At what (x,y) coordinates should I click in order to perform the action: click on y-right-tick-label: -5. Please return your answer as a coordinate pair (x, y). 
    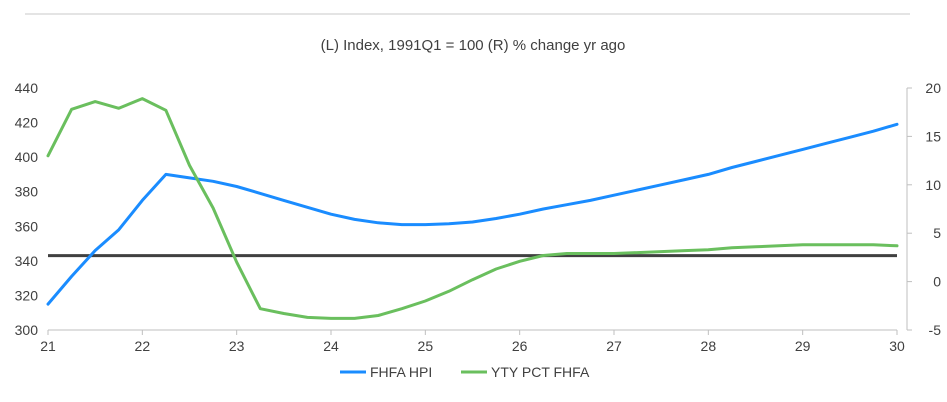
    Looking at the image, I should click on (935, 330).